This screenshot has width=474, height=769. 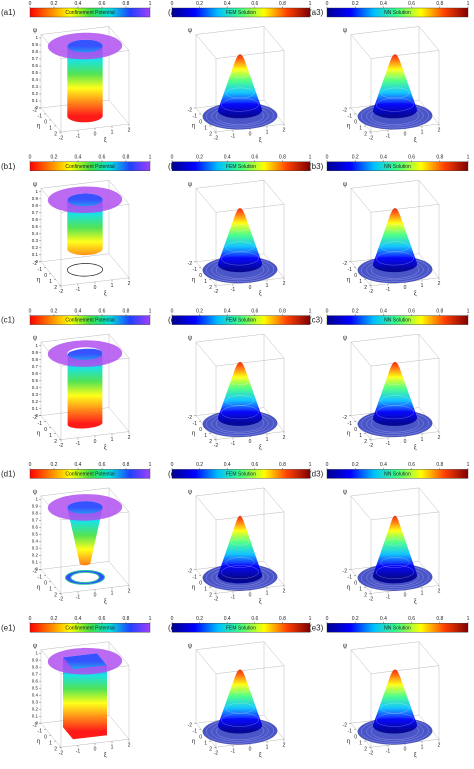 I want to click on colorbar-tick-label: 0.4, so click(x=78, y=158).